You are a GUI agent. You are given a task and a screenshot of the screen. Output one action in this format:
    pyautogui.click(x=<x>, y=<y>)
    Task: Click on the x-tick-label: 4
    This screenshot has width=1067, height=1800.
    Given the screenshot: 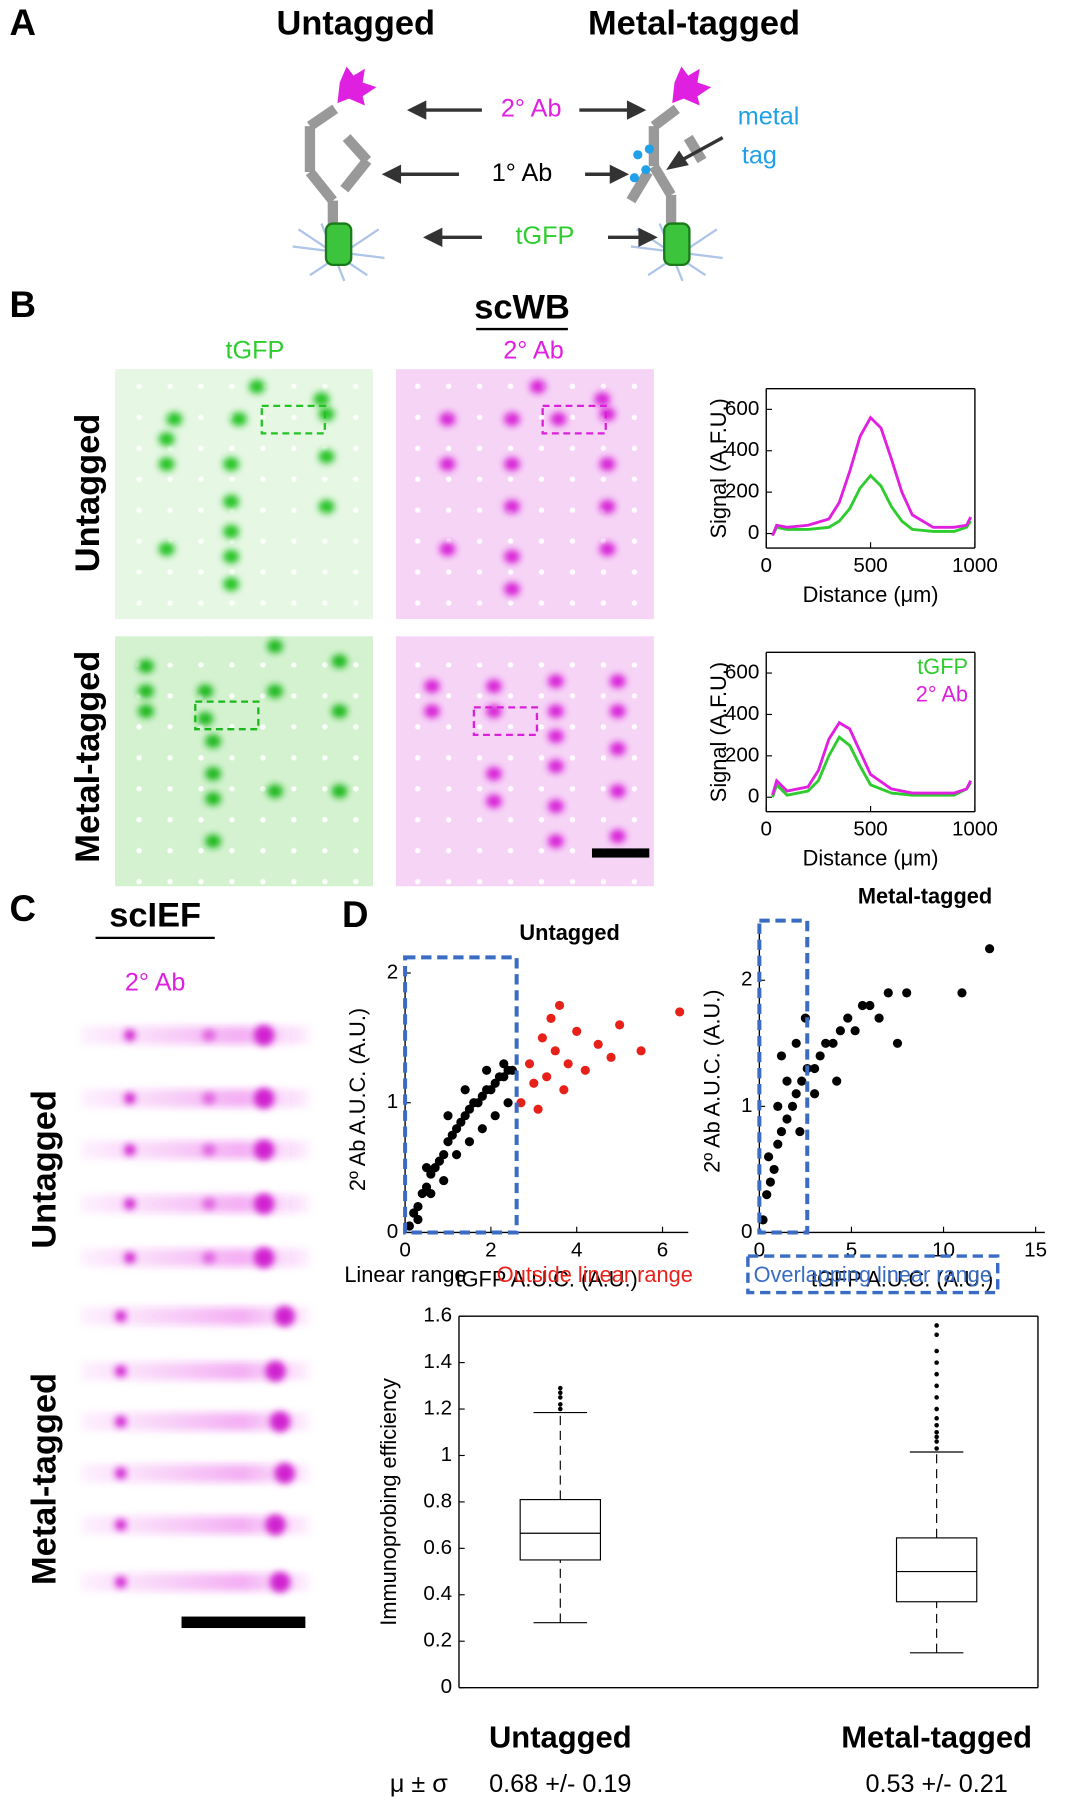 What is the action you would take?
    pyautogui.click(x=576, y=1249)
    